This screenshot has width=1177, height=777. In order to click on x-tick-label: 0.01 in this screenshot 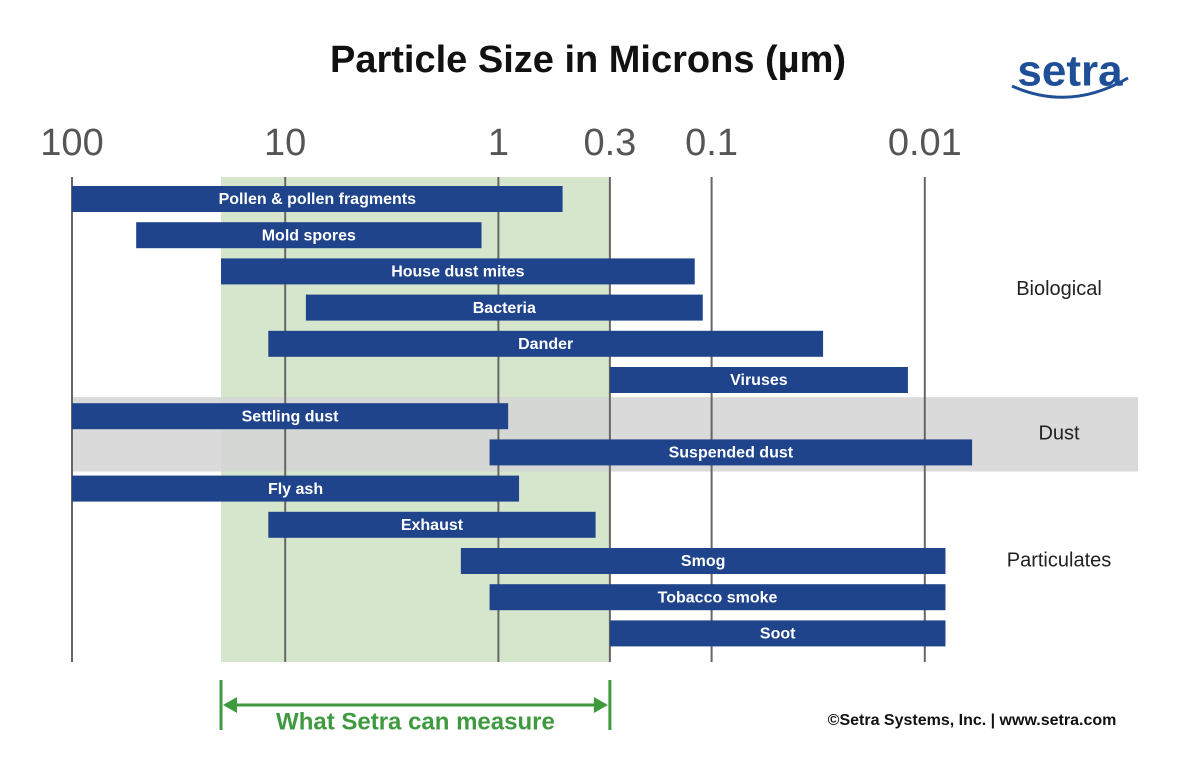, I will do `click(925, 143)`.